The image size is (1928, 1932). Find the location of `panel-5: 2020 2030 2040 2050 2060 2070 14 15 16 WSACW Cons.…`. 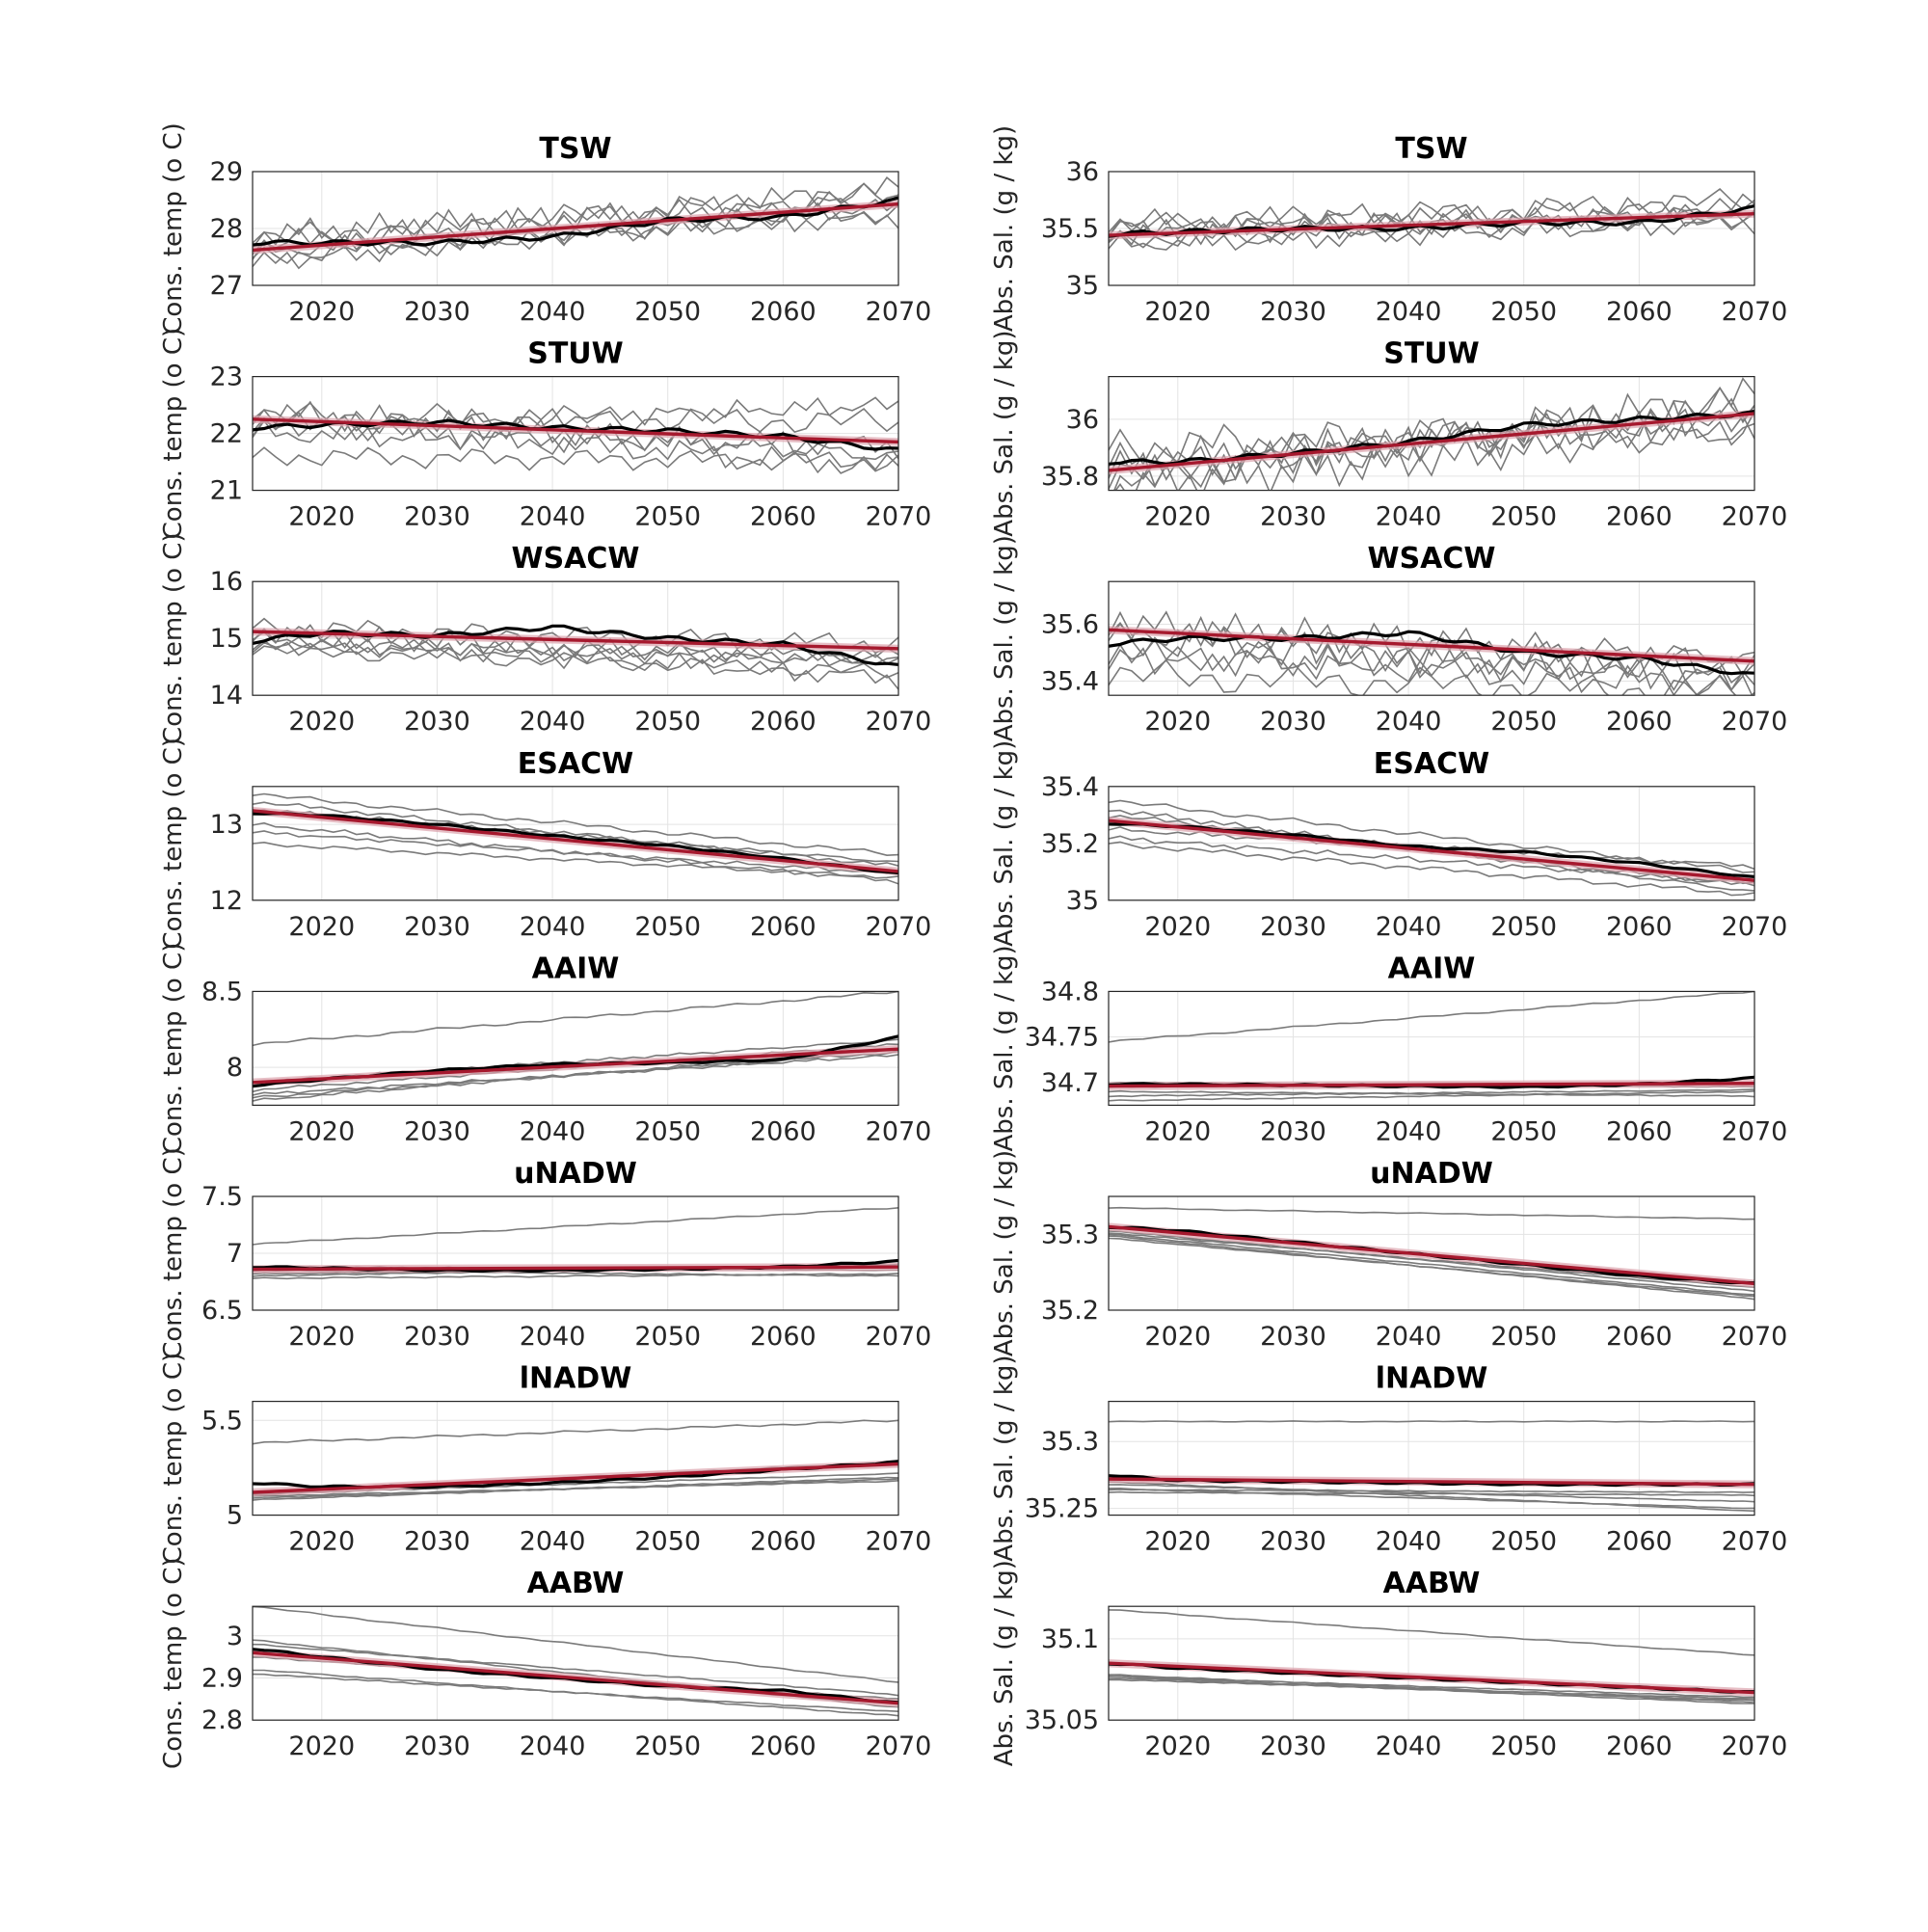

panel-5: 2020 2030 2040 2050 2060 2070 14 15 16 WSACW Cons.… is located at coordinates (545, 638).